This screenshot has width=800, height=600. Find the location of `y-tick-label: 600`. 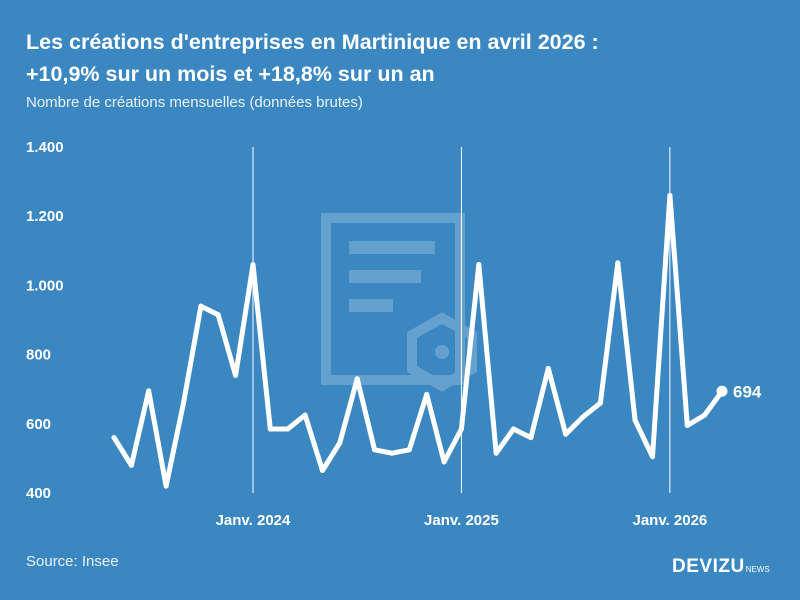

y-tick-label: 600 is located at coordinates (38, 424).